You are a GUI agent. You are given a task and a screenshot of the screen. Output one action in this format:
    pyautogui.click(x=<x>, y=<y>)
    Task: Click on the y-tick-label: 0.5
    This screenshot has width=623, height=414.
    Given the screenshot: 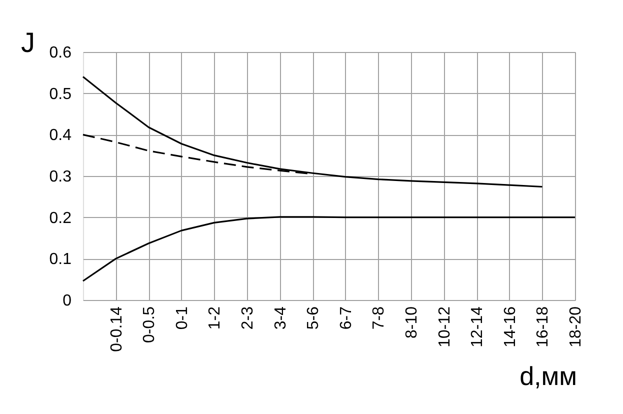 What is the action you would take?
    pyautogui.click(x=60, y=94)
    